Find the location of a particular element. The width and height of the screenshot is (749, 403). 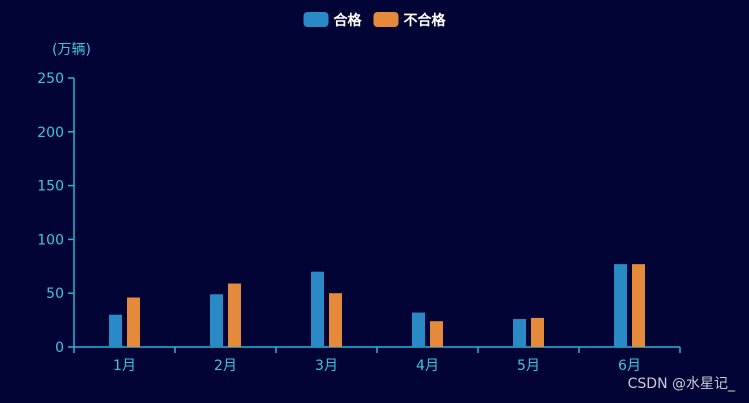

y-axis: 0 50 100 150 200 250 is located at coordinates (56, 213).